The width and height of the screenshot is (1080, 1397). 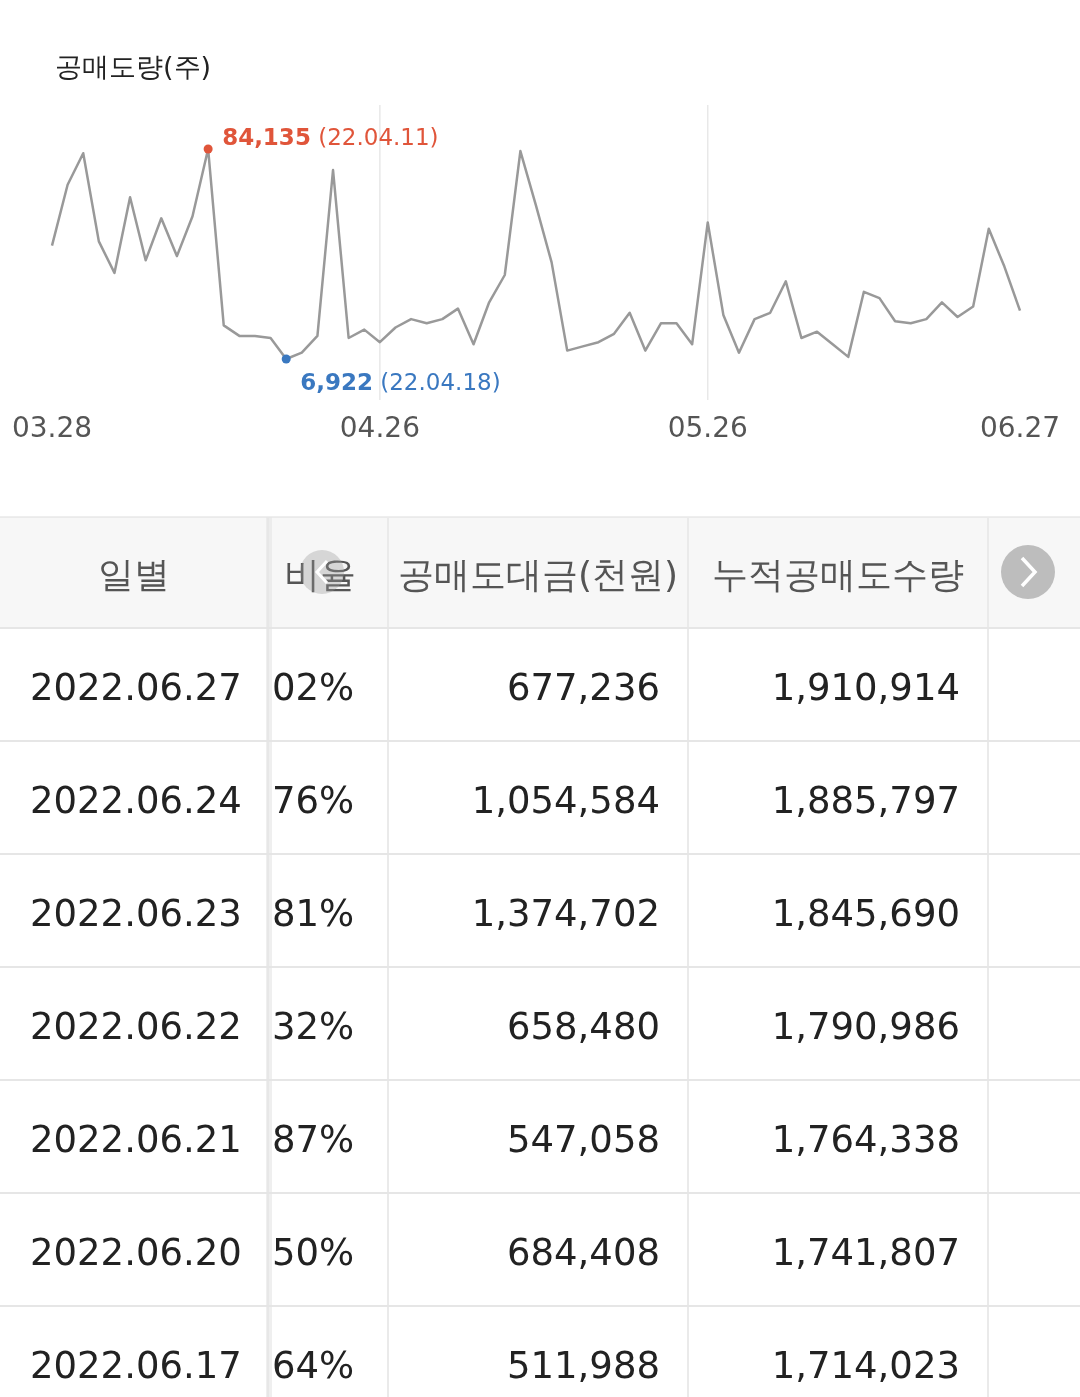 What do you see at coordinates (313, 913) in the screenshot?
I see `text: 81%` at bounding box center [313, 913].